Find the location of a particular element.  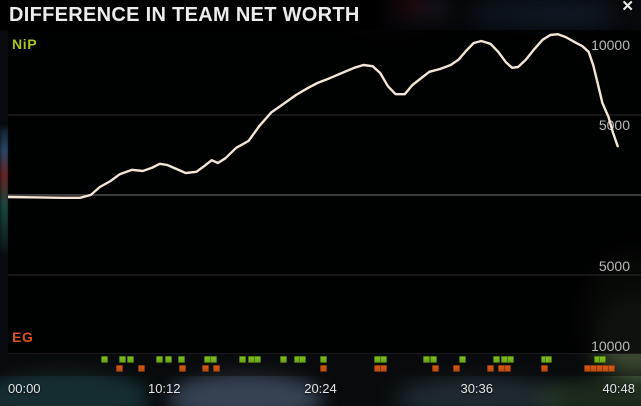

background-edge-sliver is located at coordinates (4, 190).